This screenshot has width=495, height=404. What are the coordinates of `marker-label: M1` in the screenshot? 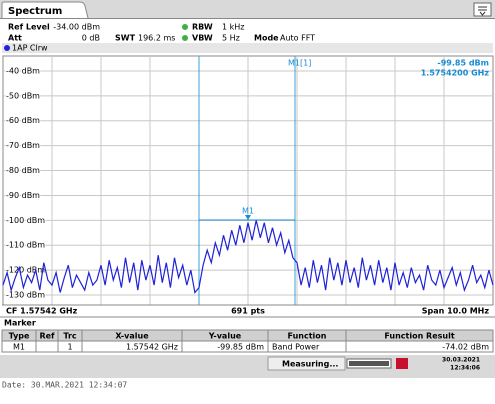 It's located at (248, 210).